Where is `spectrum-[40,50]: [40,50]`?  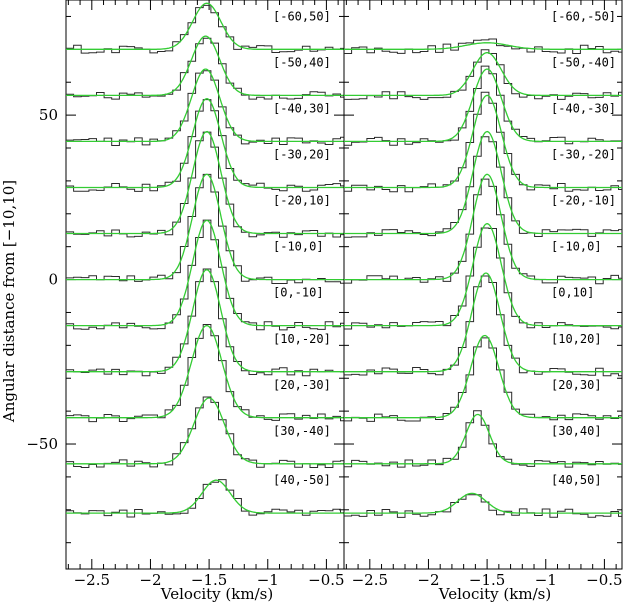
spectrum-[40,50]: [40,50] is located at coordinates (483, 495).